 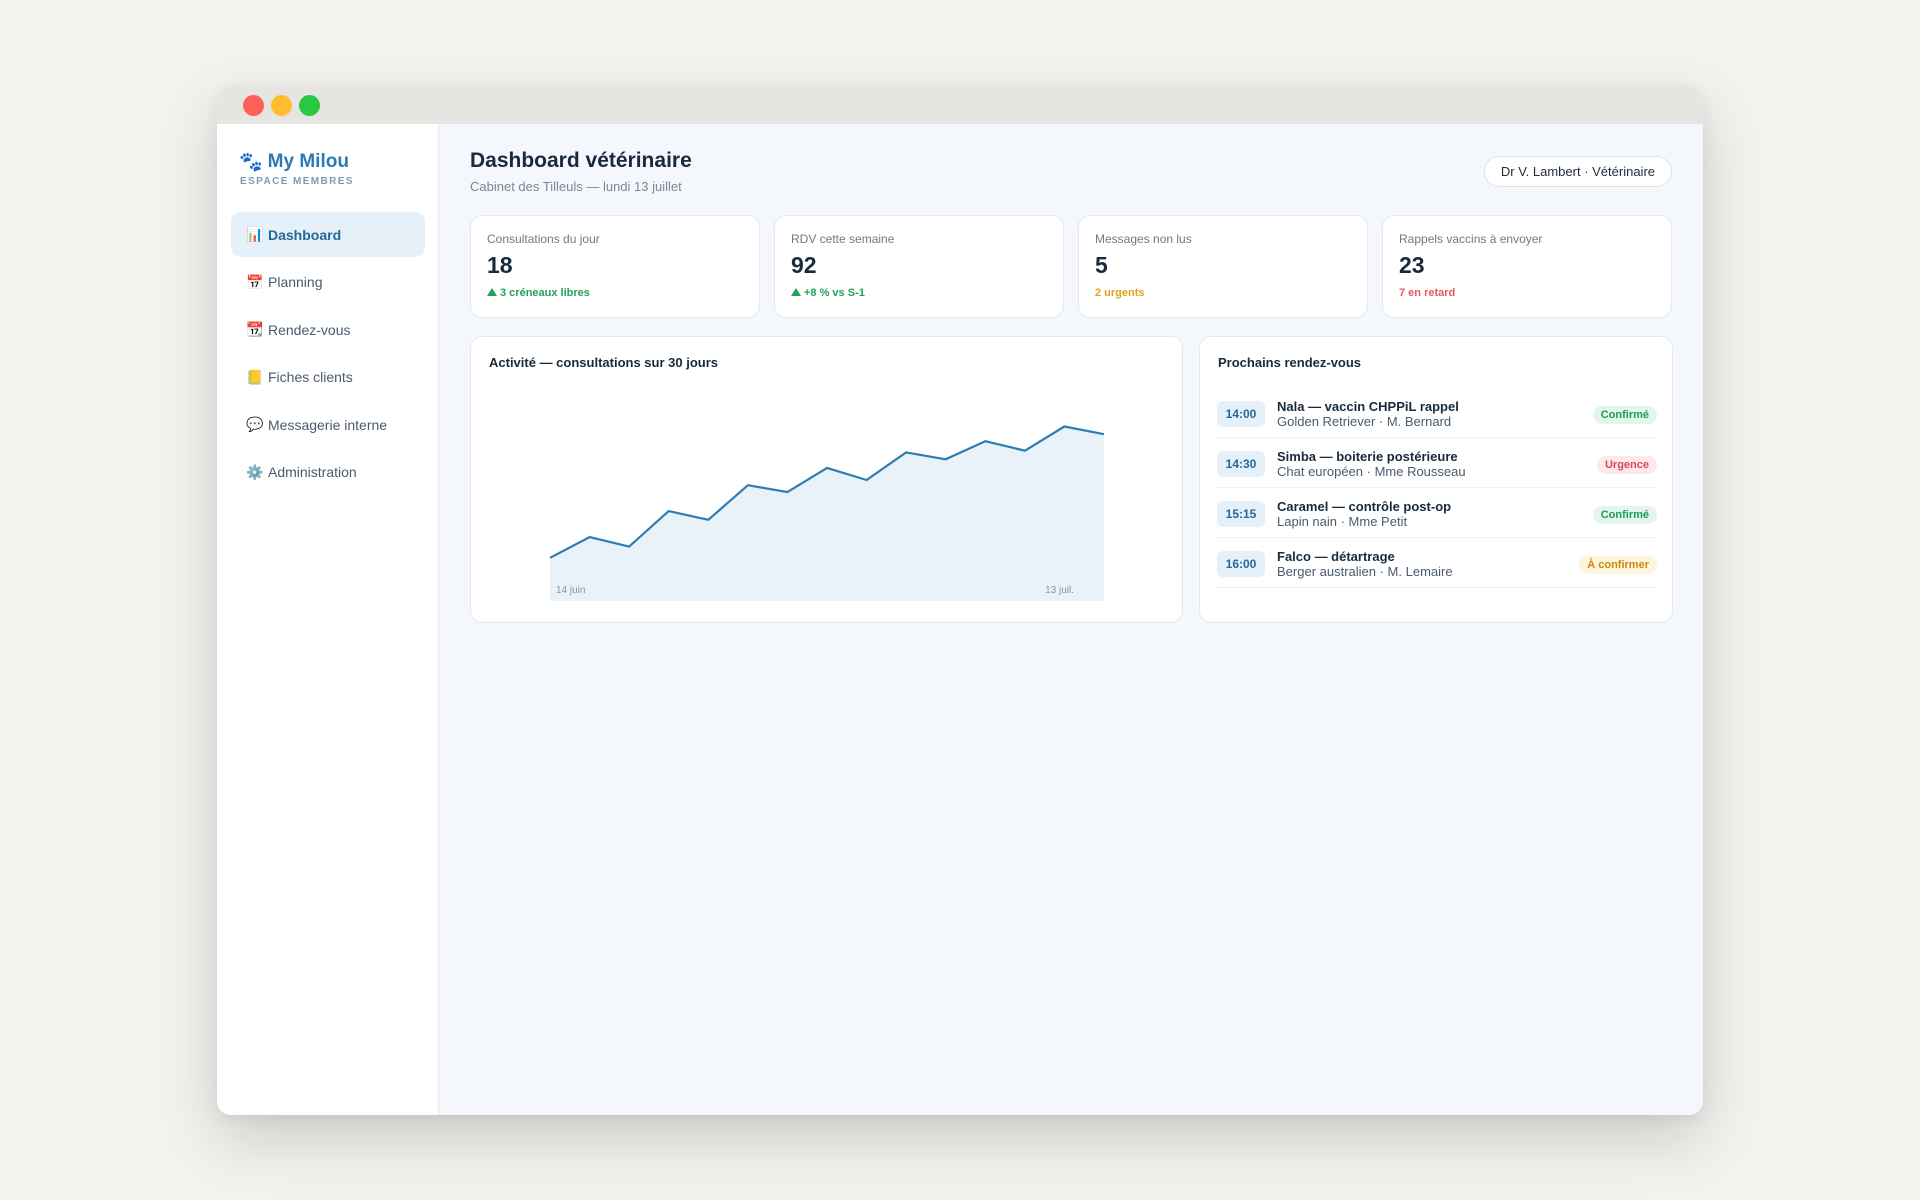 I want to click on stat-note: 2 urgents, so click(x=1120, y=293).